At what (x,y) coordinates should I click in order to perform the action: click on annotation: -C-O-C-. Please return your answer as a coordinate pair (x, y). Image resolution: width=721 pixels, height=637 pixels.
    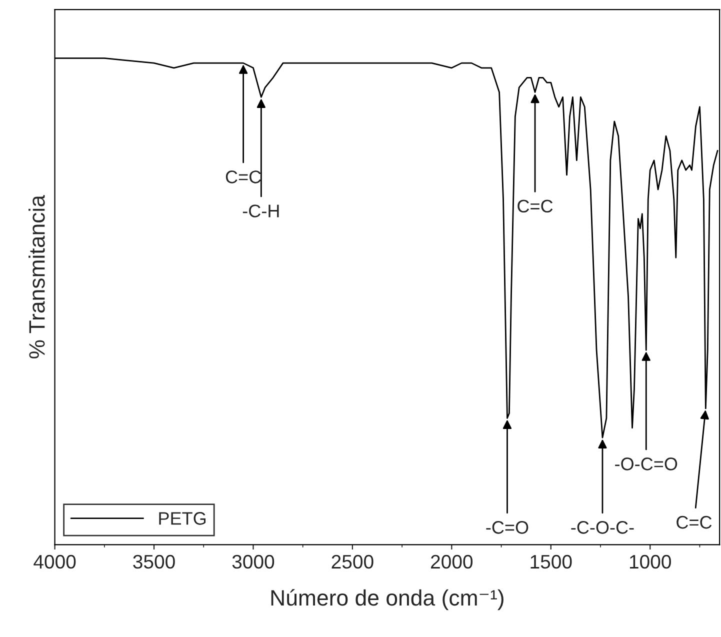
    Looking at the image, I should click on (602, 527).